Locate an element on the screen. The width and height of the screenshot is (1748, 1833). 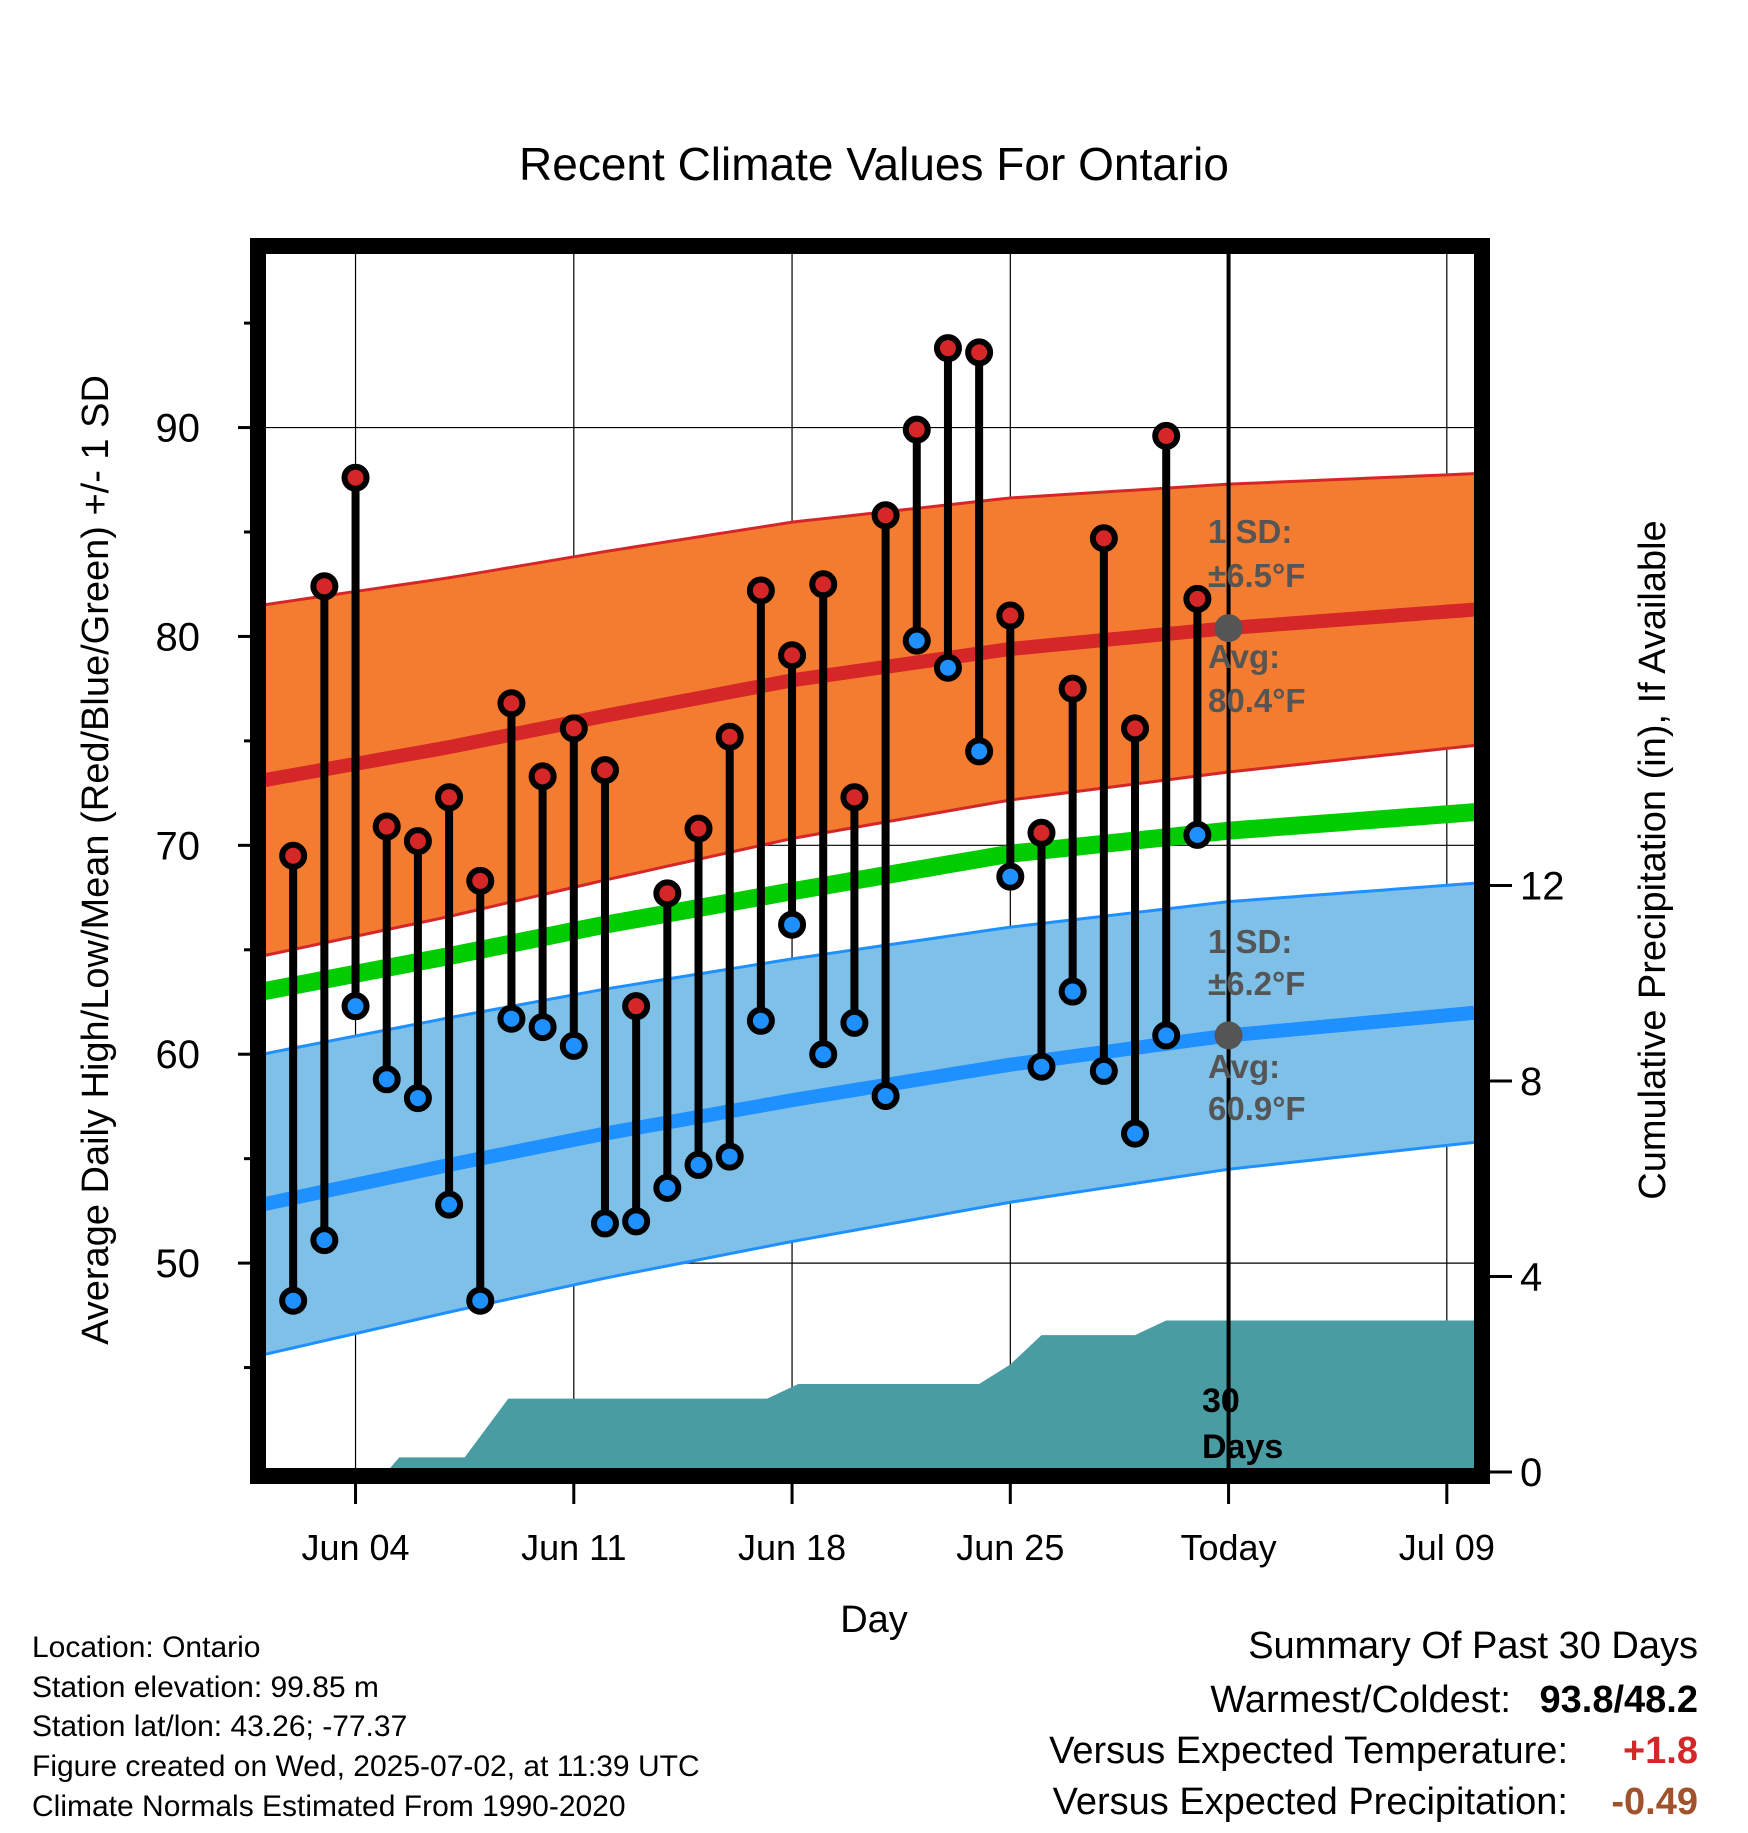
x-tick-label: Jun 04 is located at coordinates (355, 1547).